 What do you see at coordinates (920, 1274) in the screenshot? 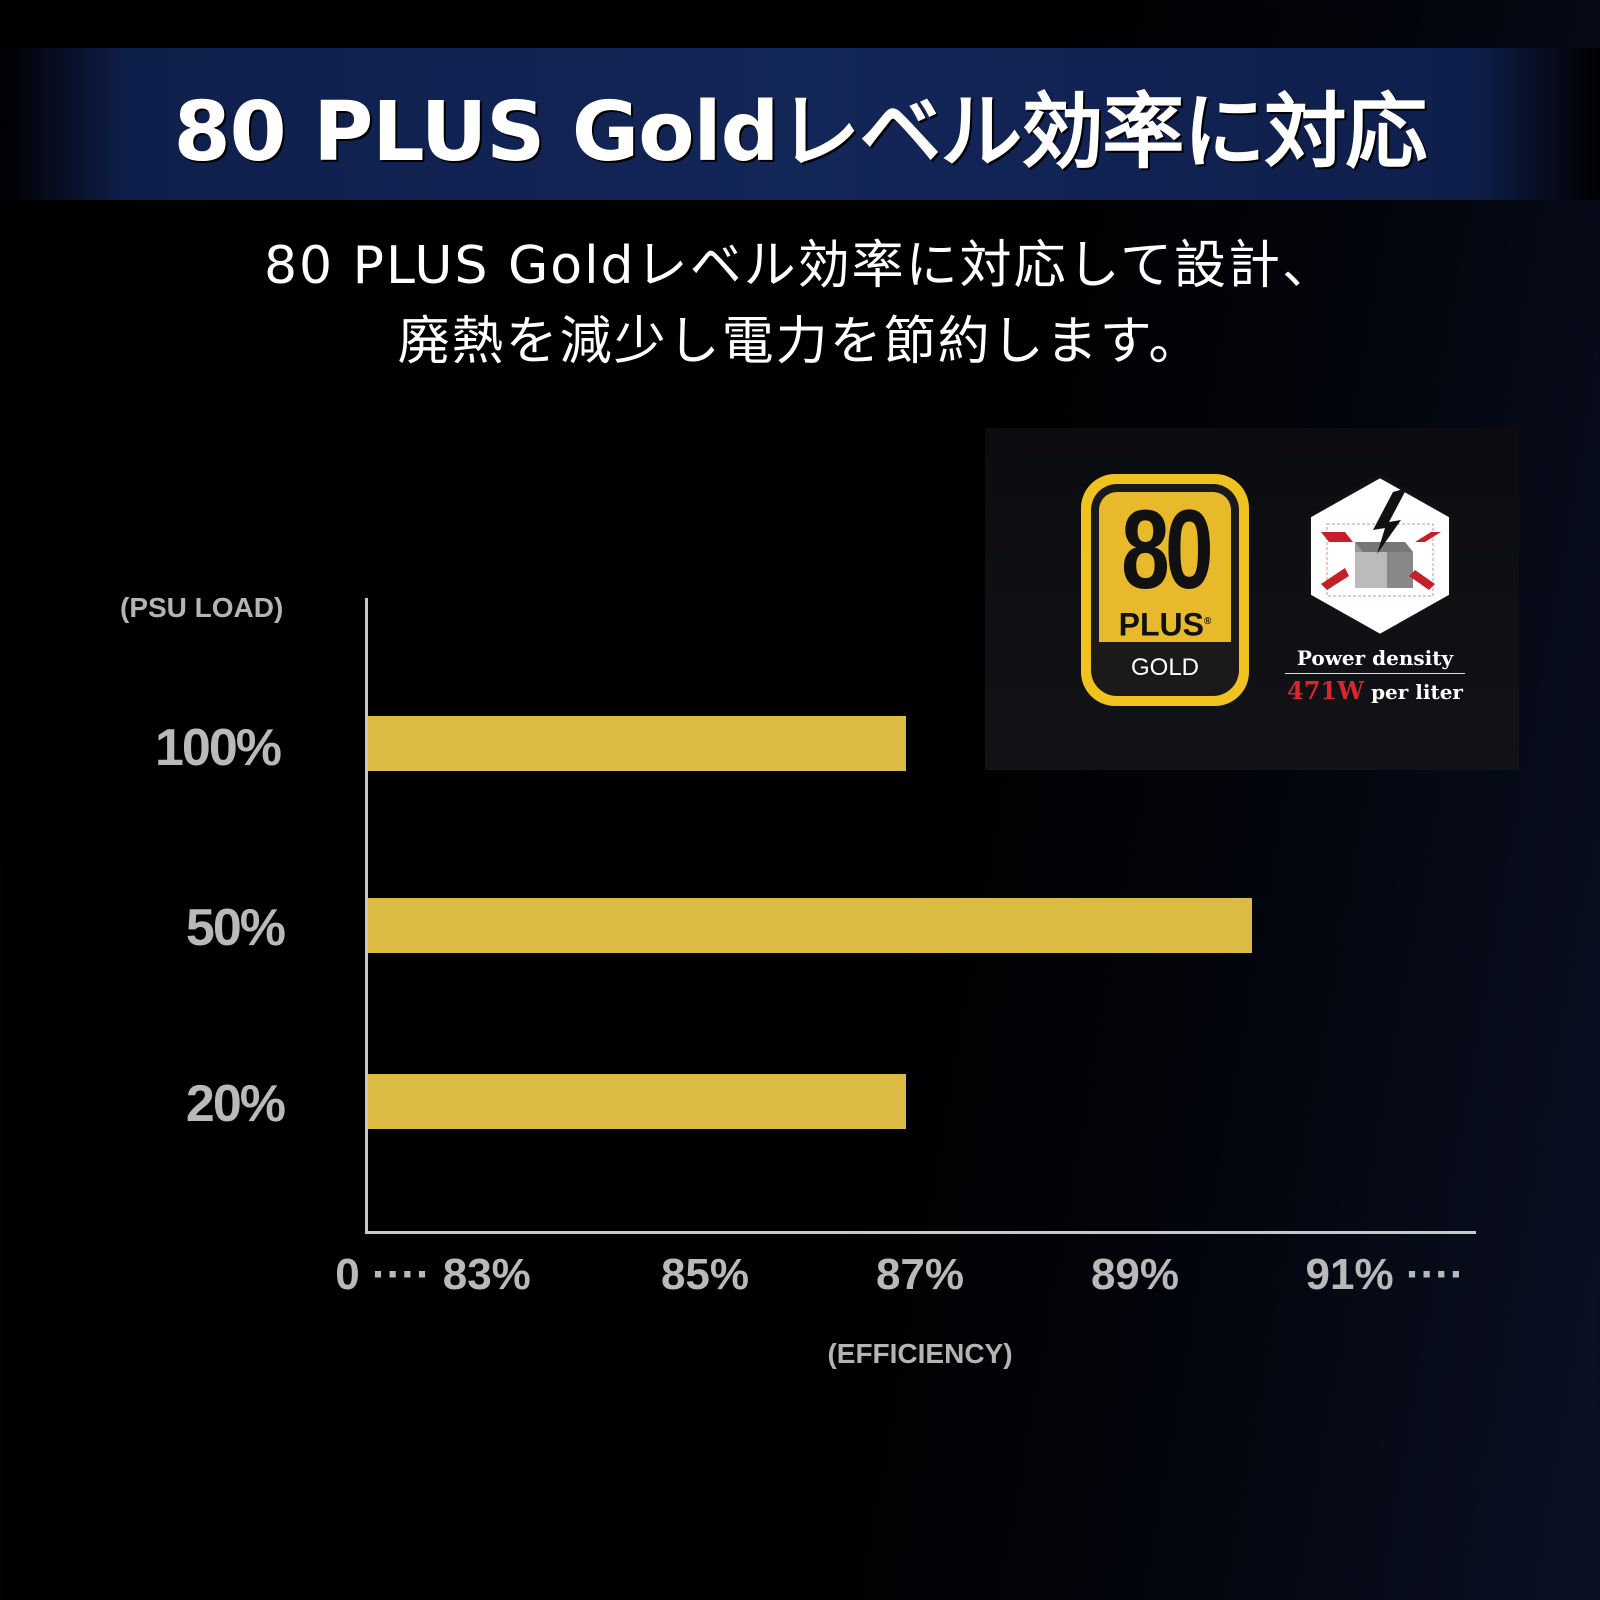
I see `x-tick-87: 87%` at bounding box center [920, 1274].